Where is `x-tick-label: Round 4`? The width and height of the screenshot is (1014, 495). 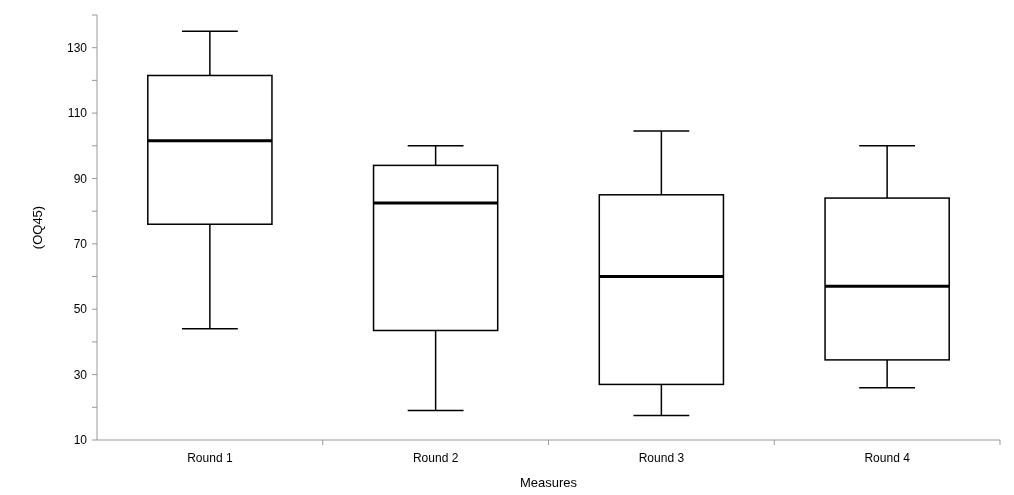 x-tick-label: Round 4 is located at coordinates (887, 458).